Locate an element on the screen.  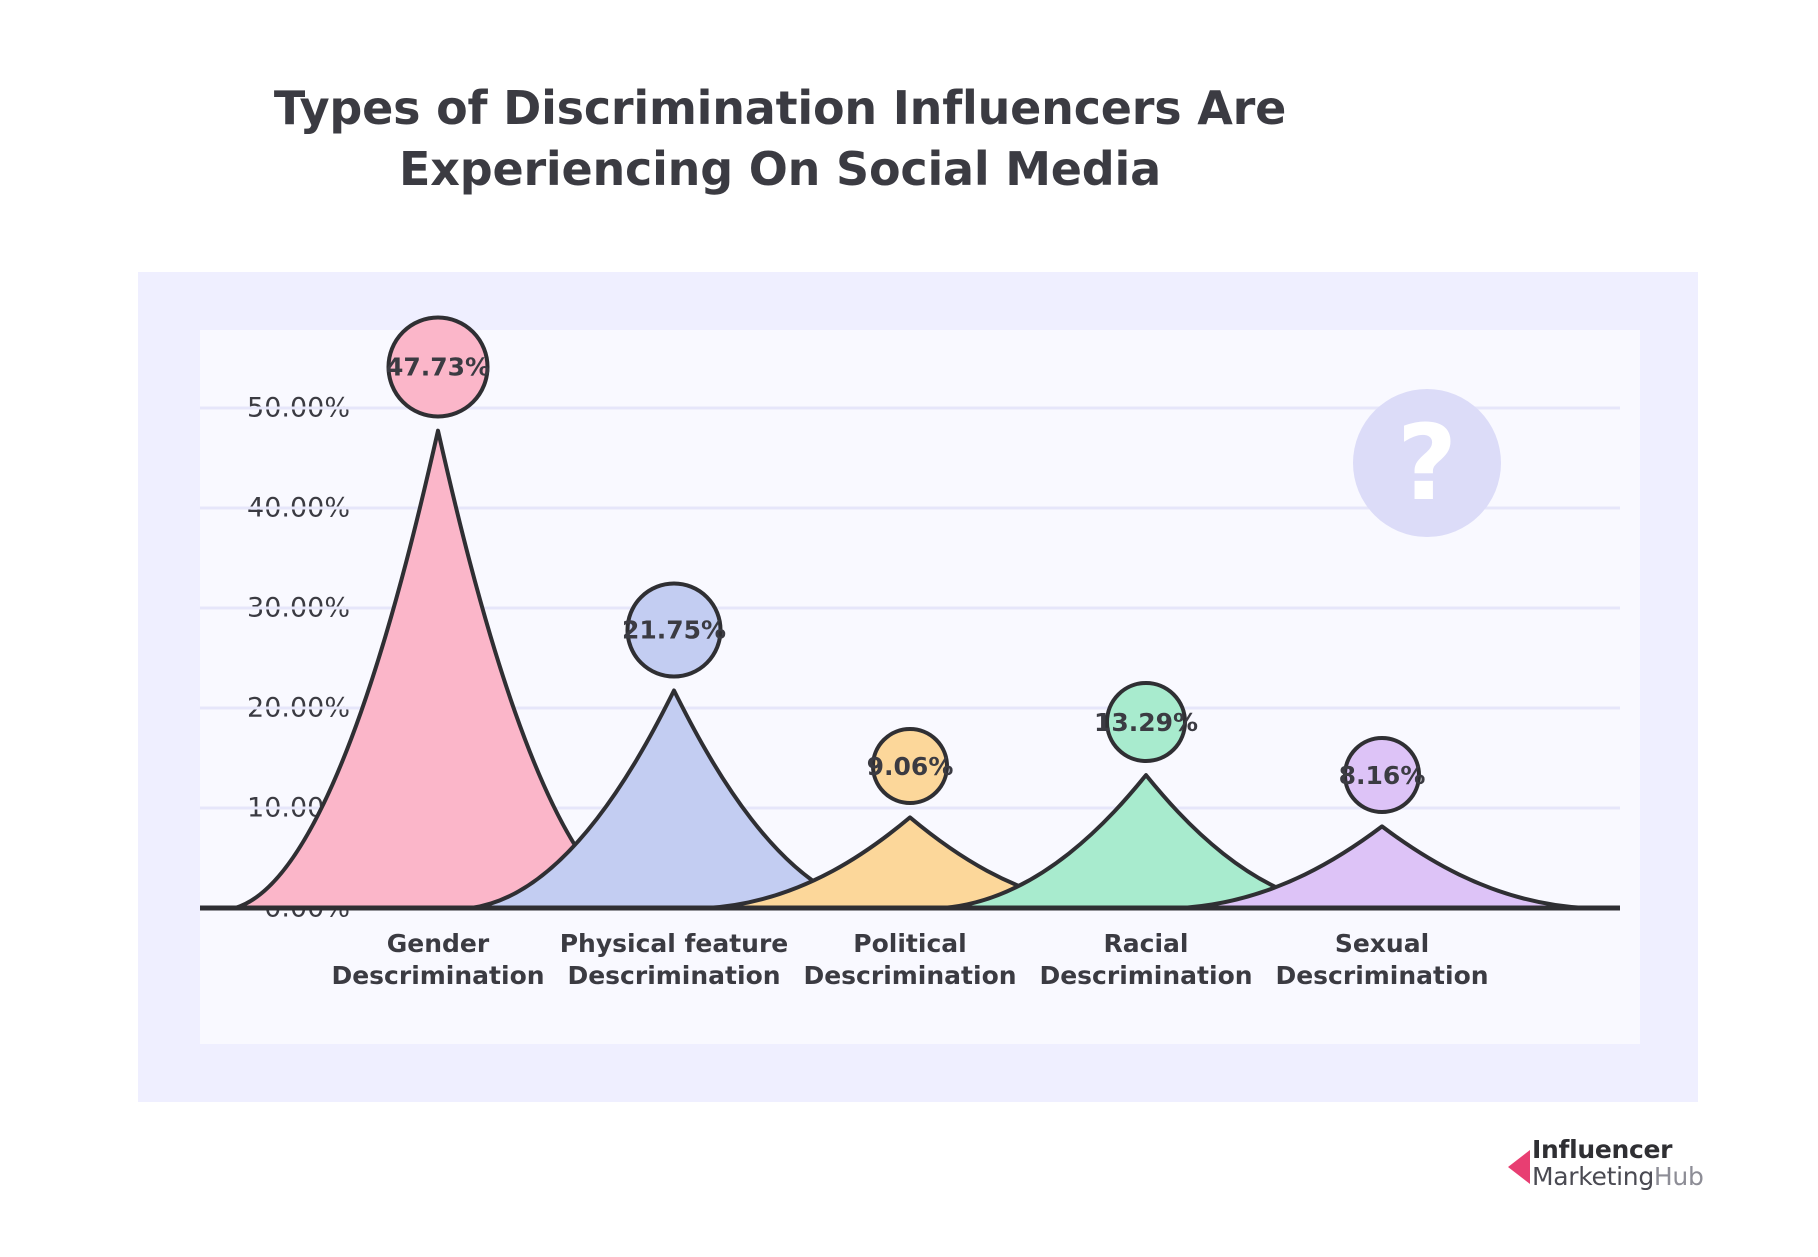
data-label-bubble: 47.73% is located at coordinates (438, 367).